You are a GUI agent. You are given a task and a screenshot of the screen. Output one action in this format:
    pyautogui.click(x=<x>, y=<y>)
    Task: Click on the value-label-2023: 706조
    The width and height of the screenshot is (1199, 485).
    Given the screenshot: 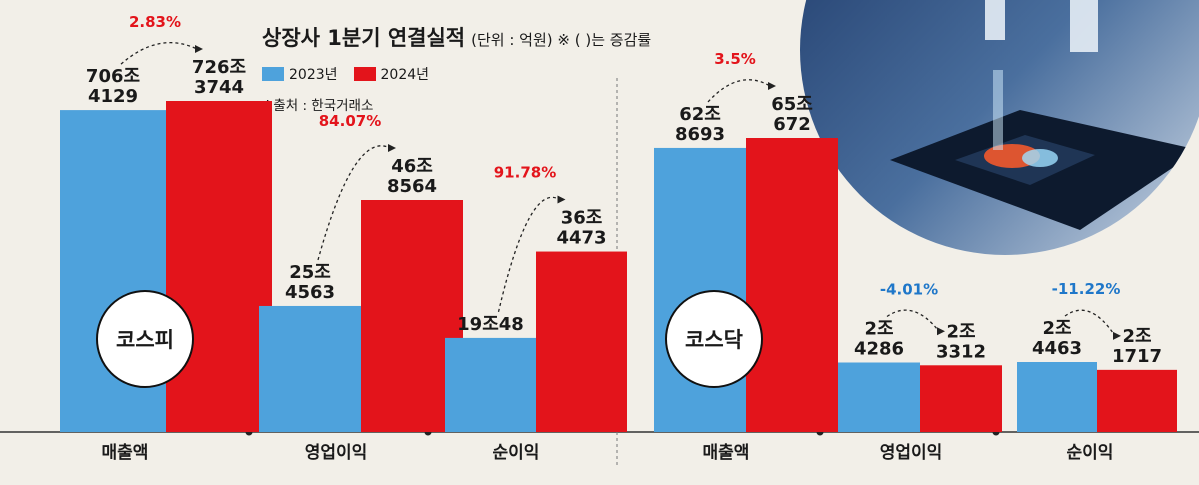 What is the action you would take?
    pyautogui.click(x=113, y=76)
    